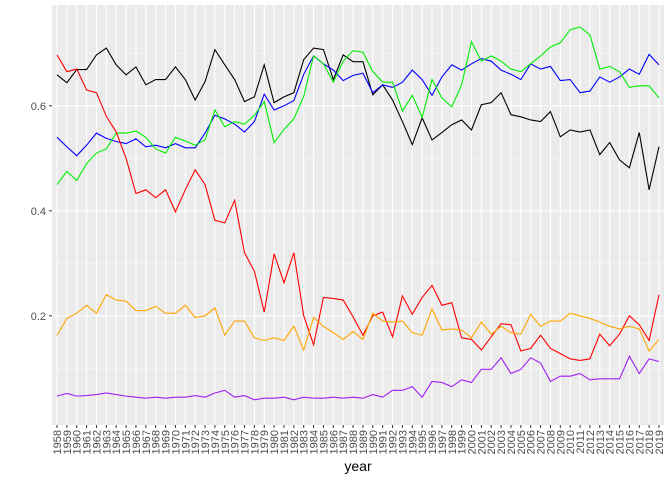 This screenshot has width=672, height=480. What do you see at coordinates (196, 442) in the screenshot?
I see `x-tick-label: 1972` at bounding box center [196, 442].